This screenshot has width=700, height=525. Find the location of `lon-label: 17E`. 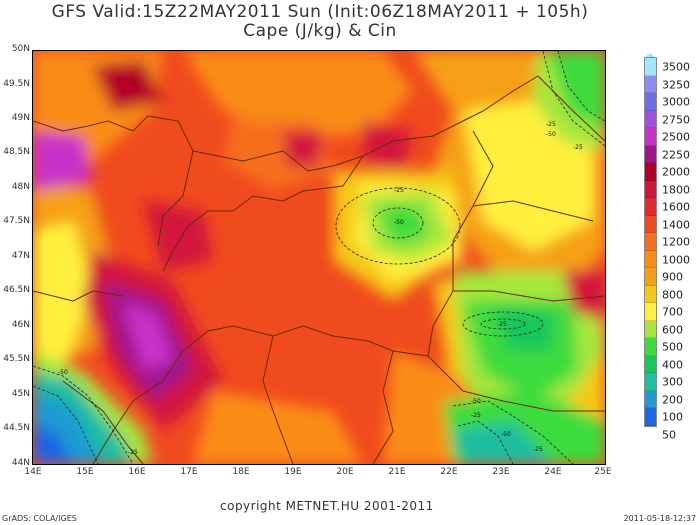

lon-label: 17E is located at coordinates (189, 472).